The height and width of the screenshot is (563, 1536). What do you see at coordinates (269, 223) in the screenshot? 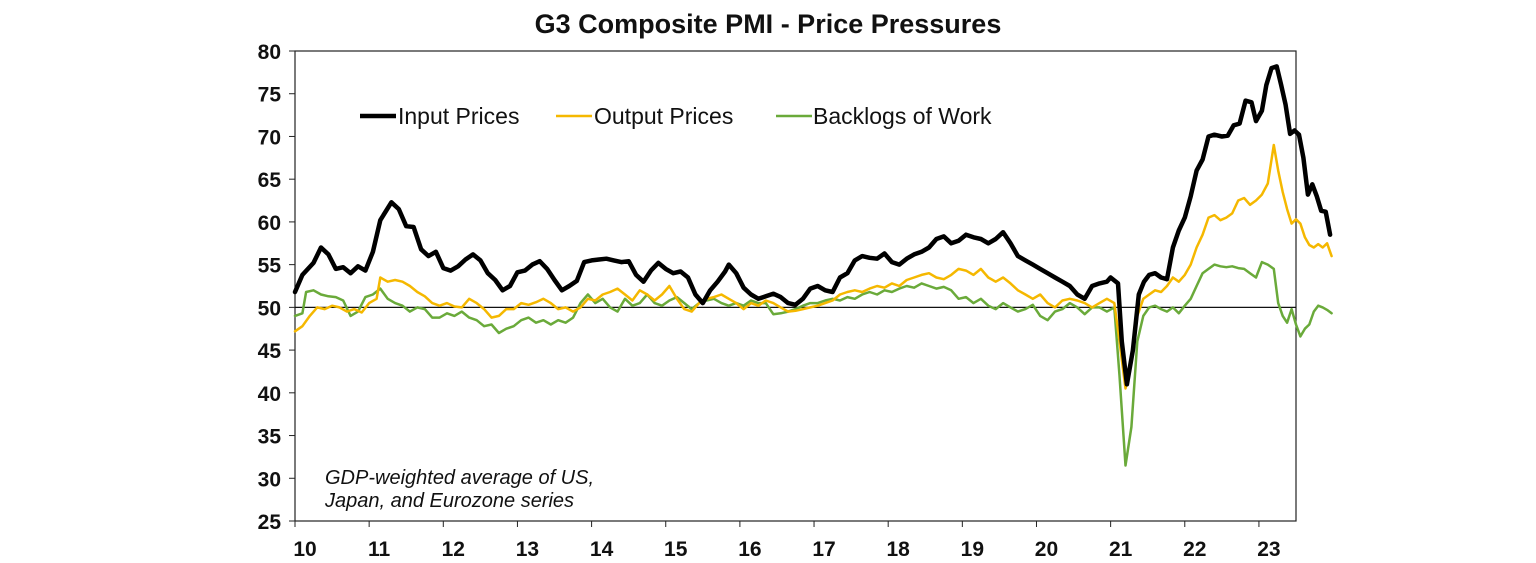
I see `y-tick-label-60: 60` at bounding box center [269, 223].